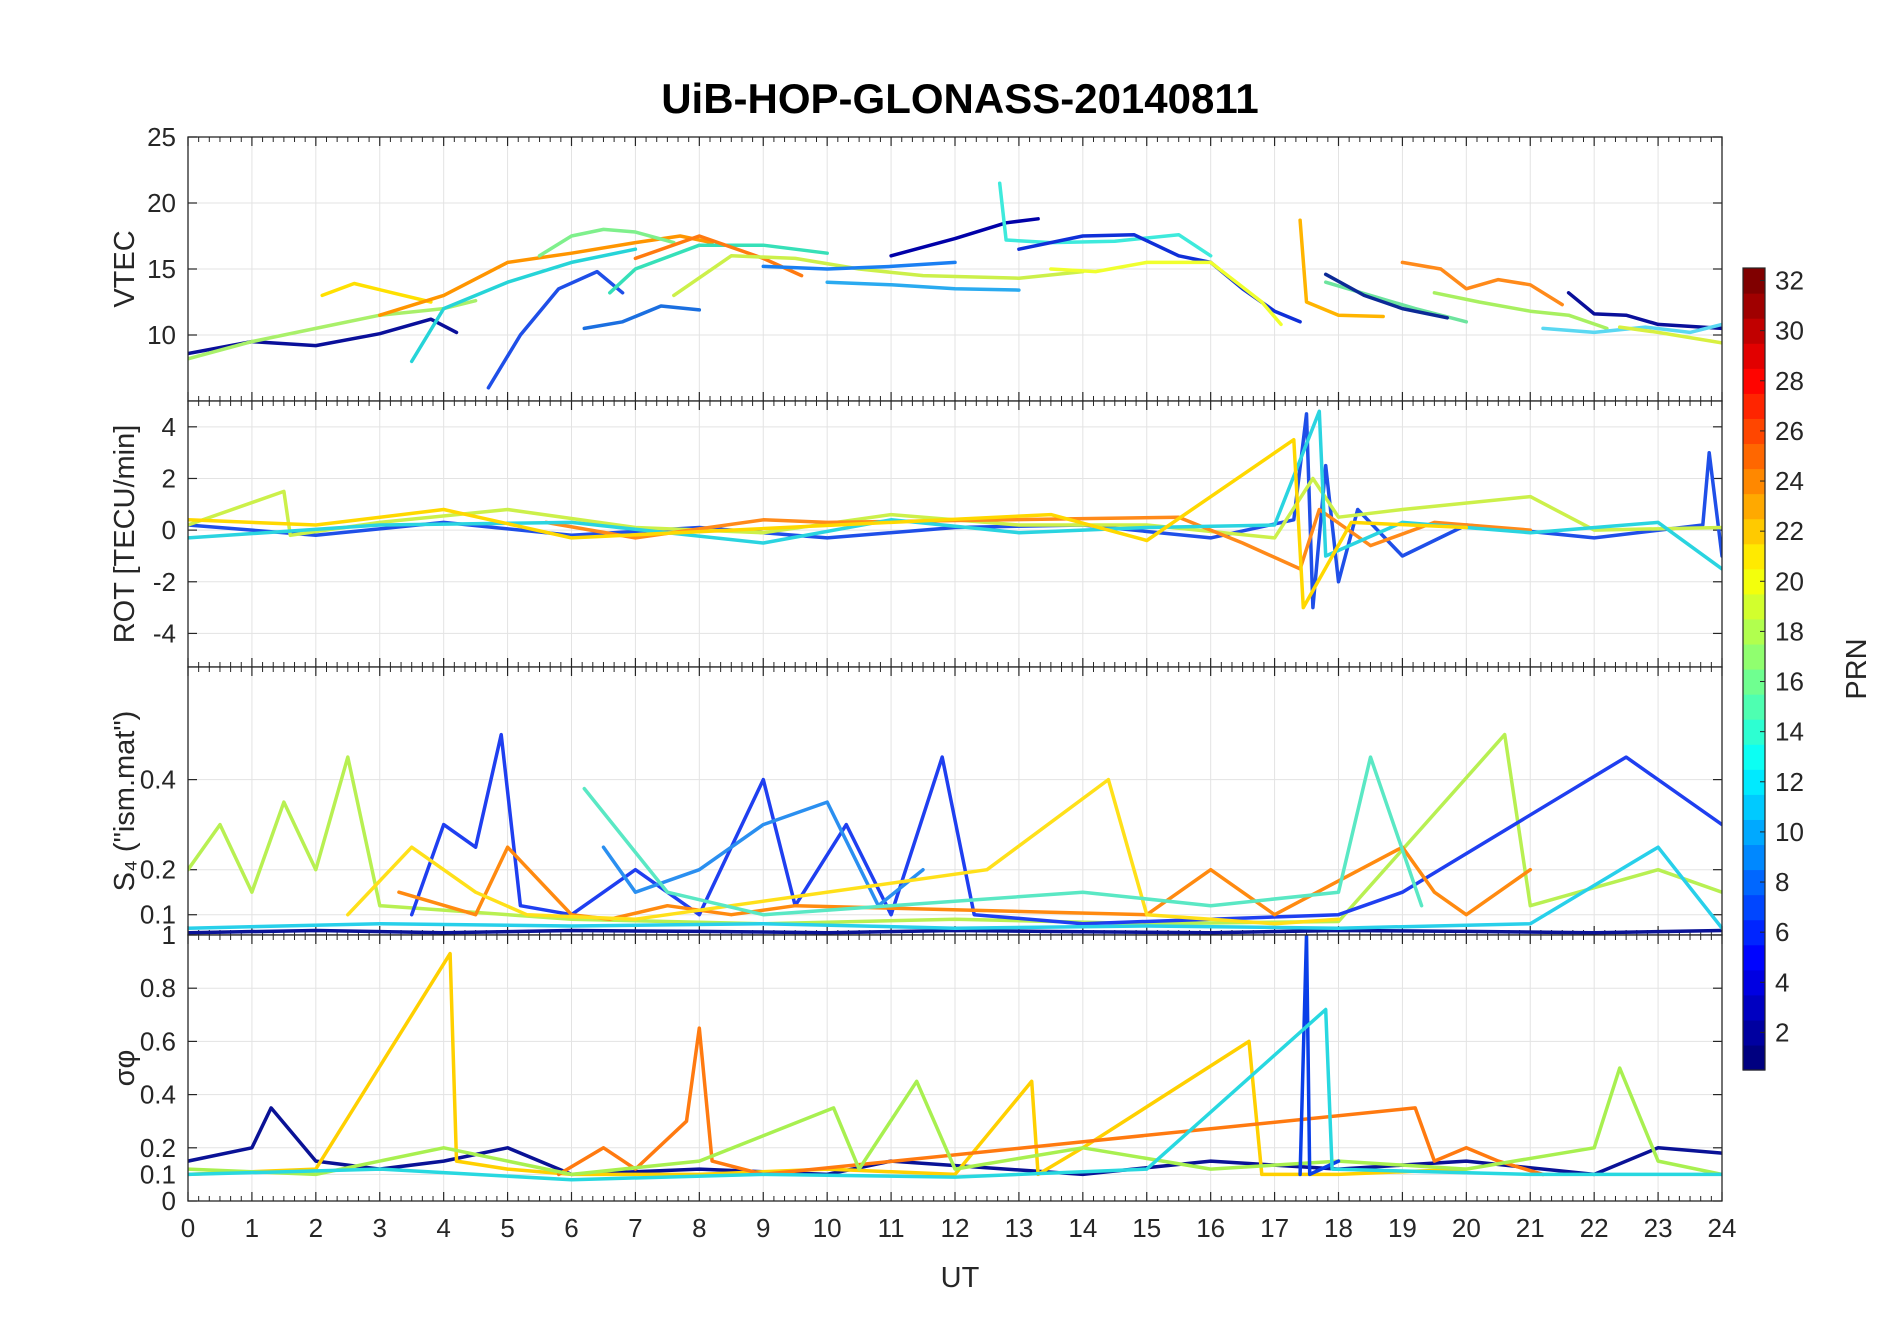 This screenshot has width=1902, height=1330. Describe the element at coordinates (635, 1228) in the screenshot. I see `x-tick-label: 7` at that location.